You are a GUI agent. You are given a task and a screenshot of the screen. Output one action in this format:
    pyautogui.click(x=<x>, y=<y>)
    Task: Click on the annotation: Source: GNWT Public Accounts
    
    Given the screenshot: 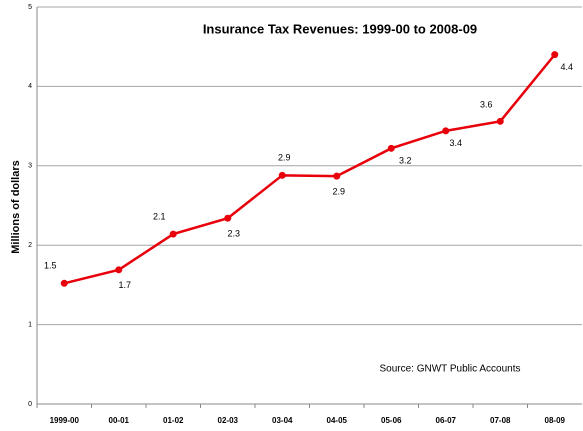 What is the action you would take?
    pyautogui.click(x=450, y=369)
    